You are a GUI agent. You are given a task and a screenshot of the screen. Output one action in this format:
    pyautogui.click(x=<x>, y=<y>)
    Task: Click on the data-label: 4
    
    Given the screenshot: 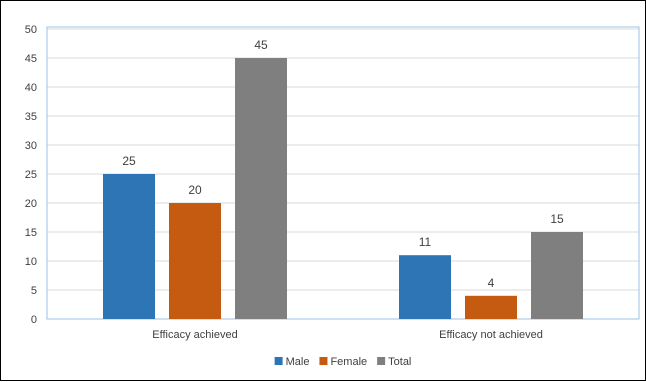 What is the action you would take?
    pyautogui.click(x=491, y=283)
    